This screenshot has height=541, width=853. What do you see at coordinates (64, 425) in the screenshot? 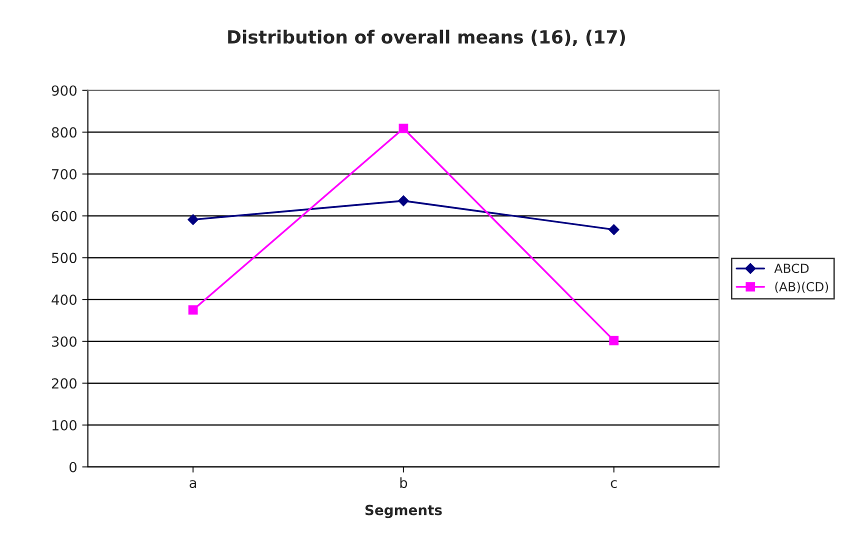
I see `y-tick-label: 100` at bounding box center [64, 425].